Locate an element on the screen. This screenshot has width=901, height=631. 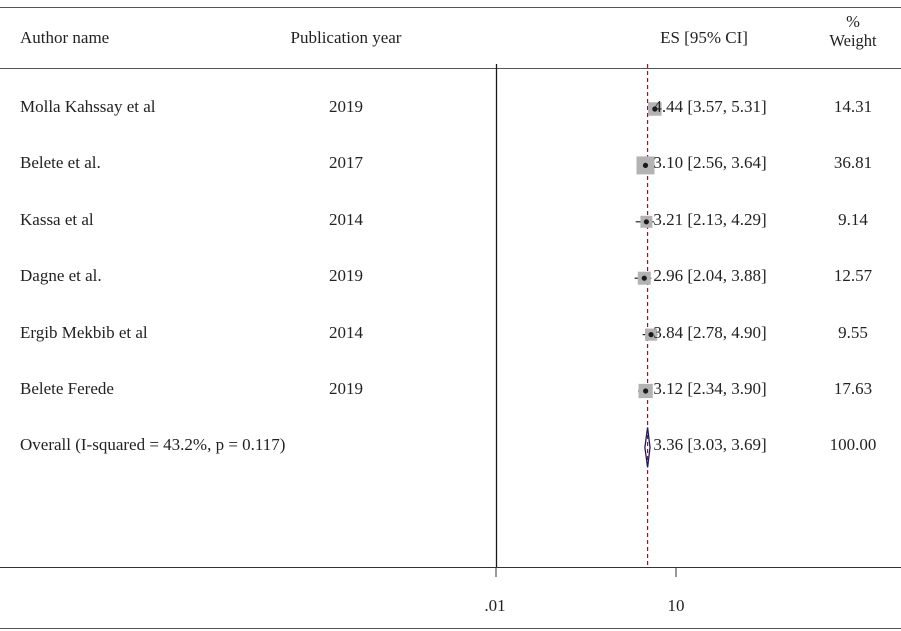
header-weight: % Weight is located at coordinates (852, 31).